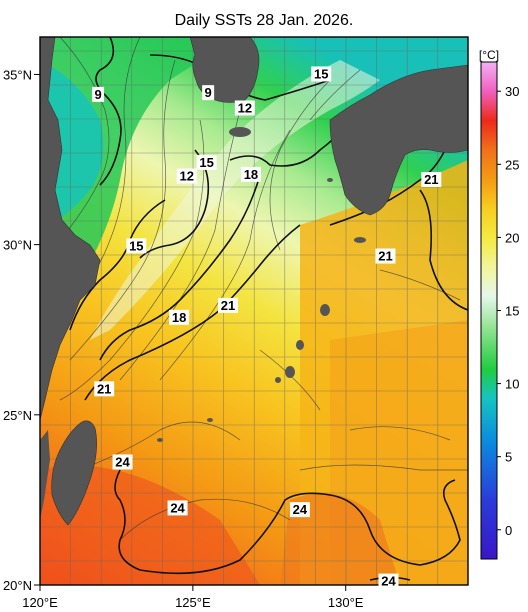 The image size is (528, 612). I want to click on x-tick-label: 130°E, so click(346, 602).